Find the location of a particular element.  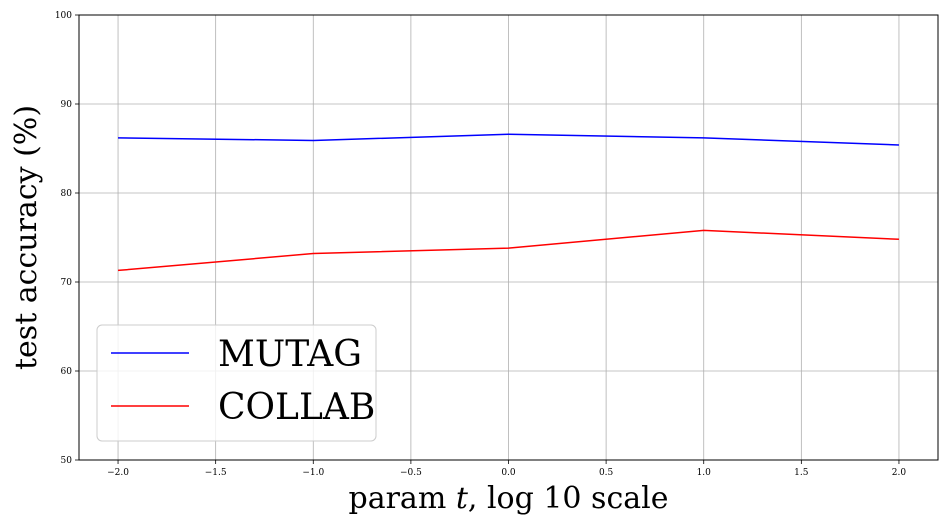

x-axis-label-suffix: , log 10 scale is located at coordinates (568, 498).